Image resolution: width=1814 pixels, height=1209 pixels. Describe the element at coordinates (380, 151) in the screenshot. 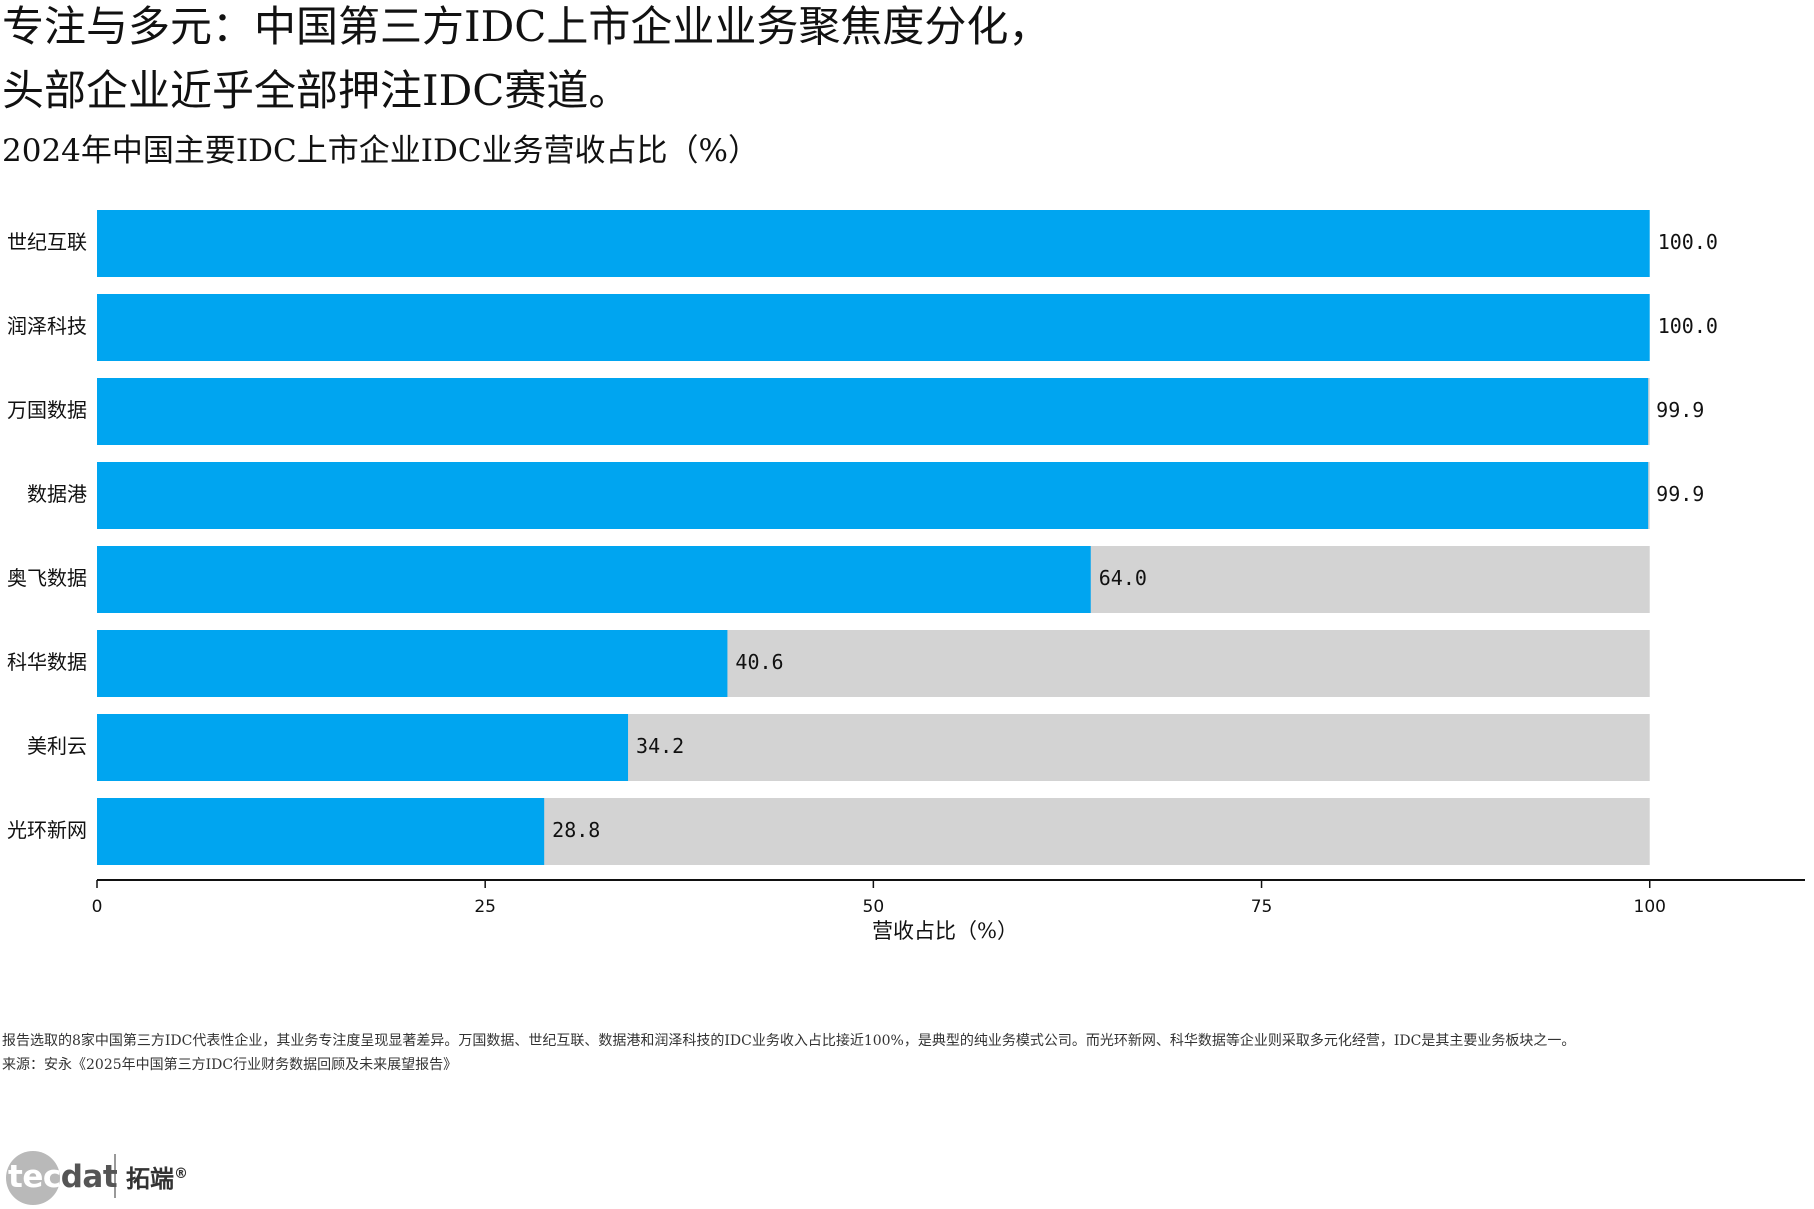

I see `chart-title: 2024年中国主要IDC上市企业IDC业务营收占比（%）` at that location.